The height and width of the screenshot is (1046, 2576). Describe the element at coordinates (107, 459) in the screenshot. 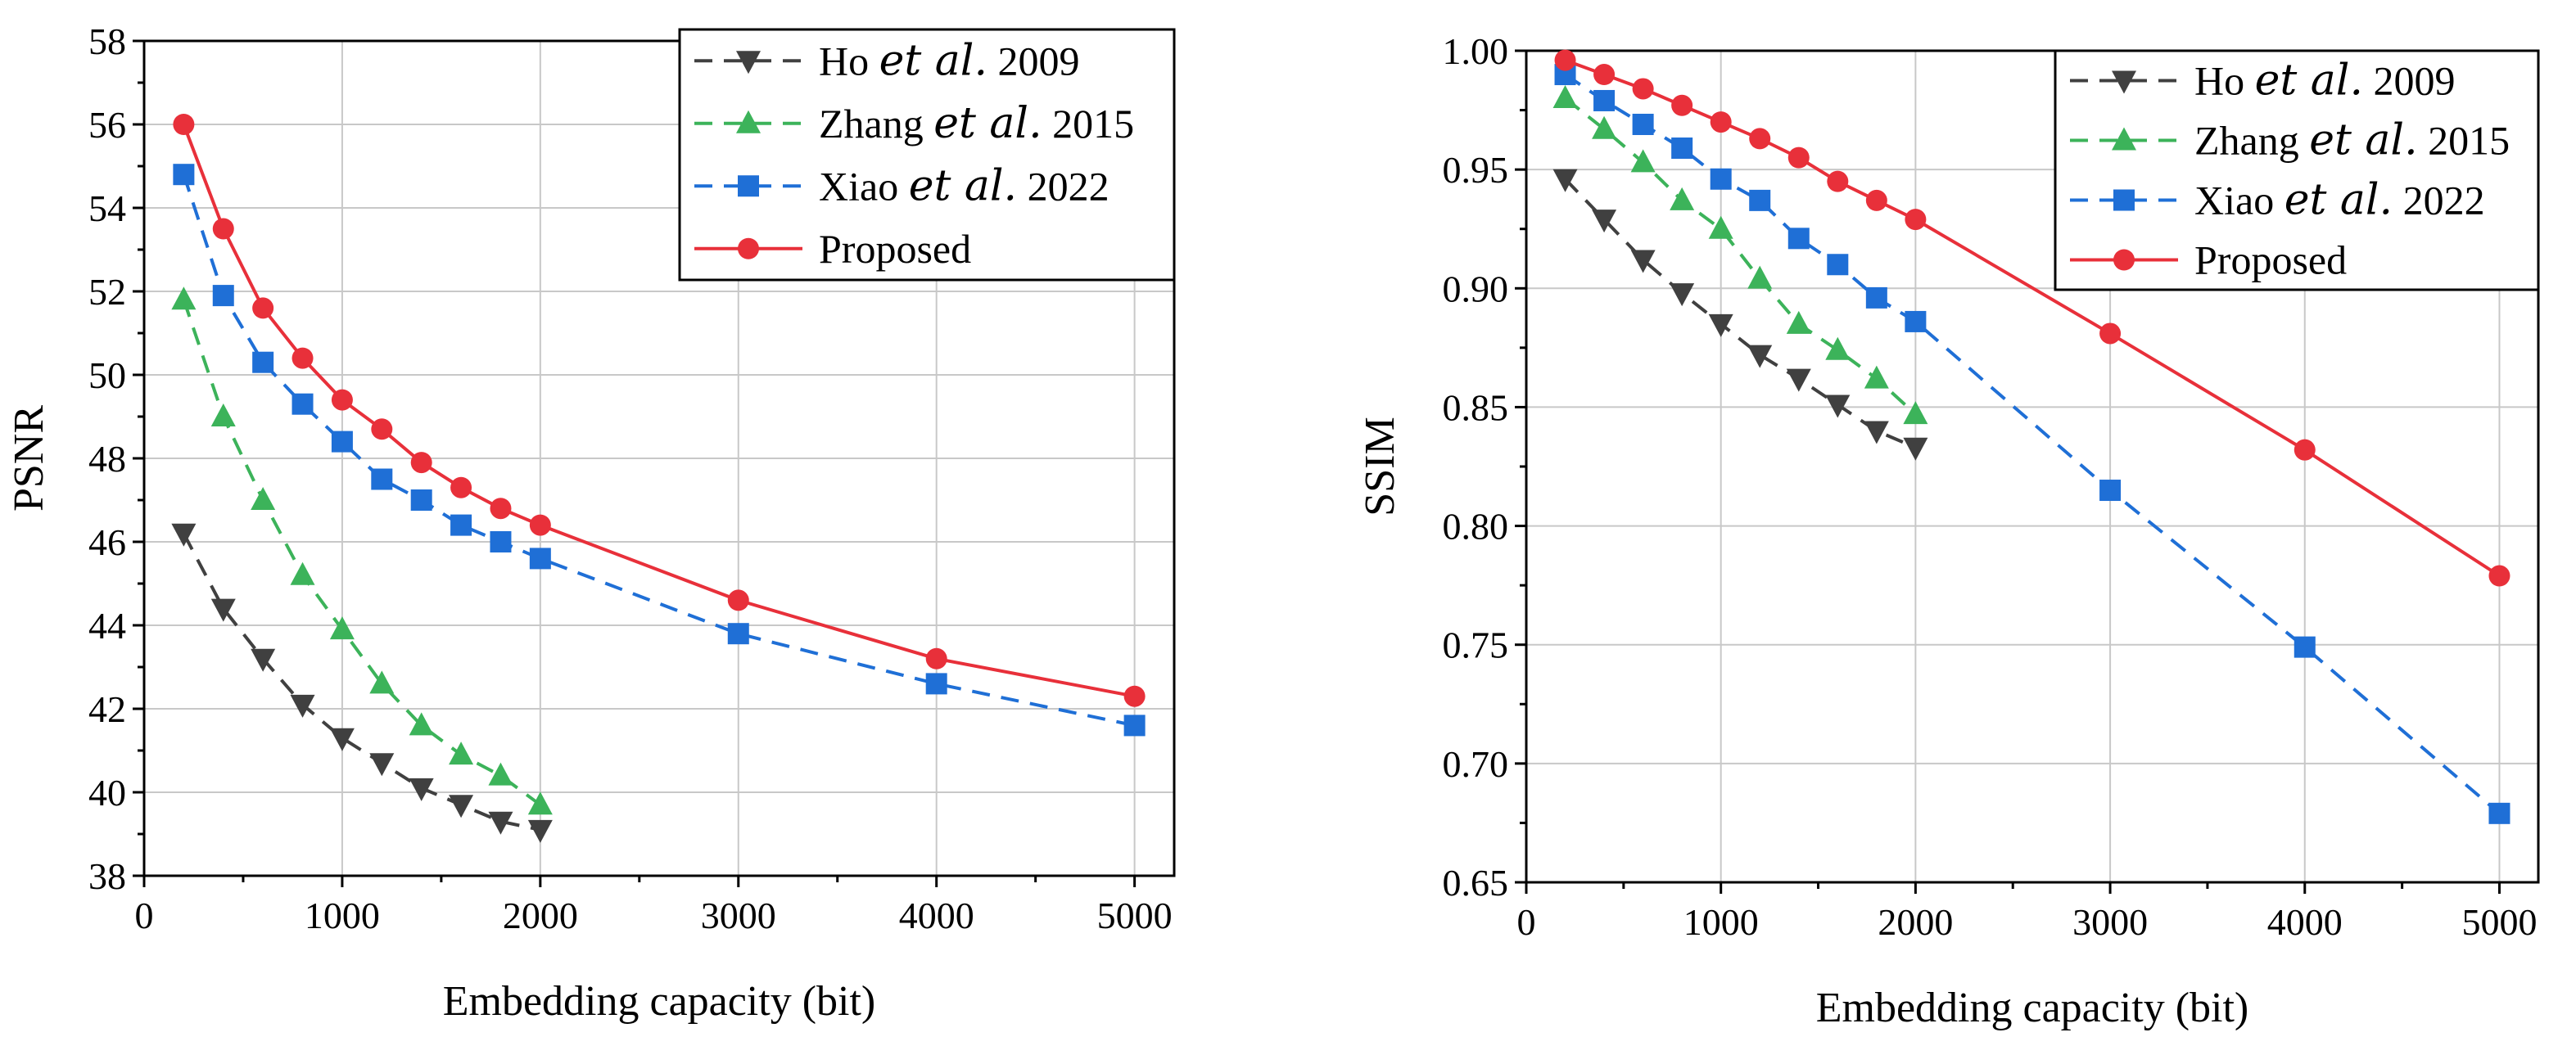

I see `y-tick-label: 48` at that location.